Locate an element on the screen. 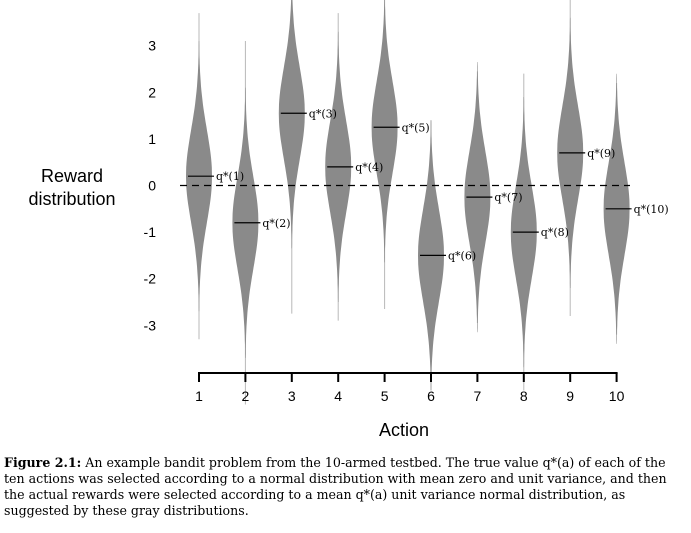 The image size is (691, 533). y-axis-title-line-2: distribution is located at coordinates (71, 199).